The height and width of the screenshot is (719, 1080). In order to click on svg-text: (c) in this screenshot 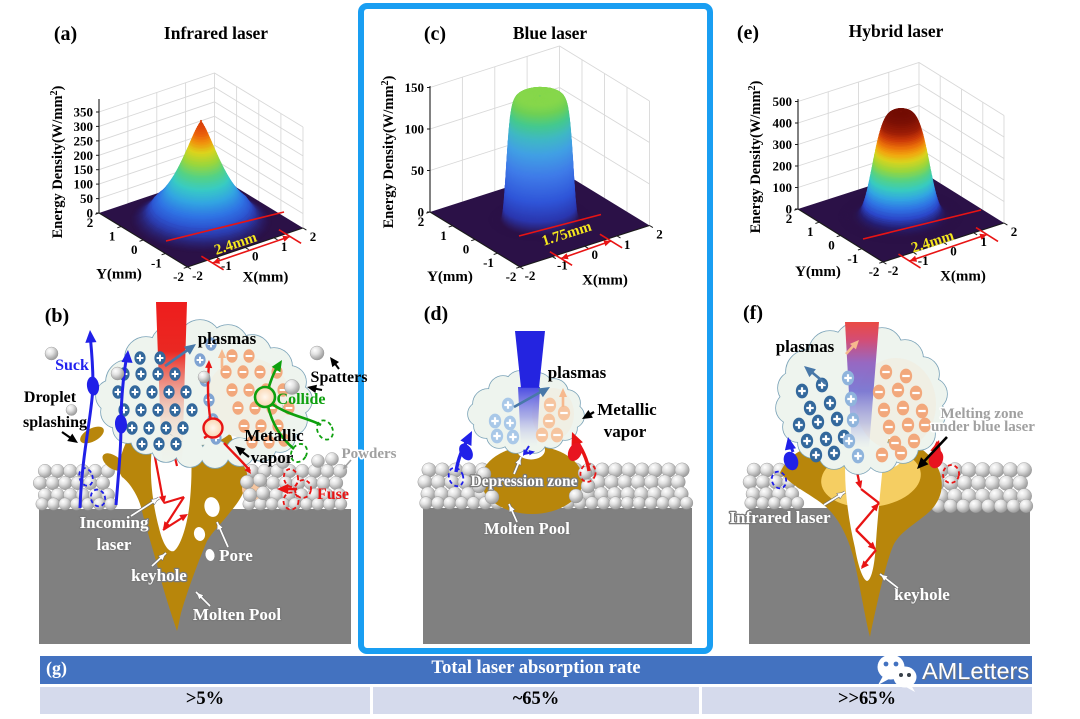, I will do `click(435, 34)`.